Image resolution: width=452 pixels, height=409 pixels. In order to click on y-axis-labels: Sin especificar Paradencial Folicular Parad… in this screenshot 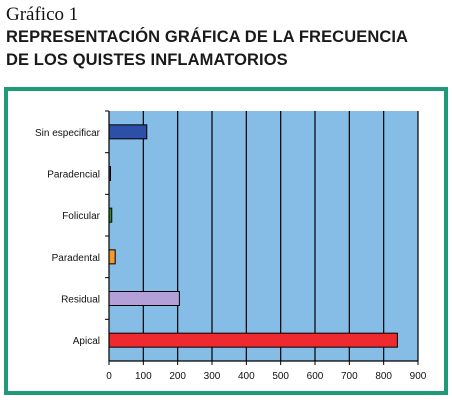, I will do `click(72, 228)`.